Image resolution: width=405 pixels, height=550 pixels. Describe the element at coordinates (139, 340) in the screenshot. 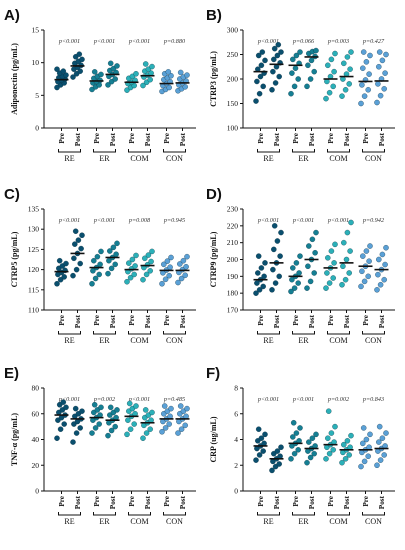

I see `group-label: COM` at that location.